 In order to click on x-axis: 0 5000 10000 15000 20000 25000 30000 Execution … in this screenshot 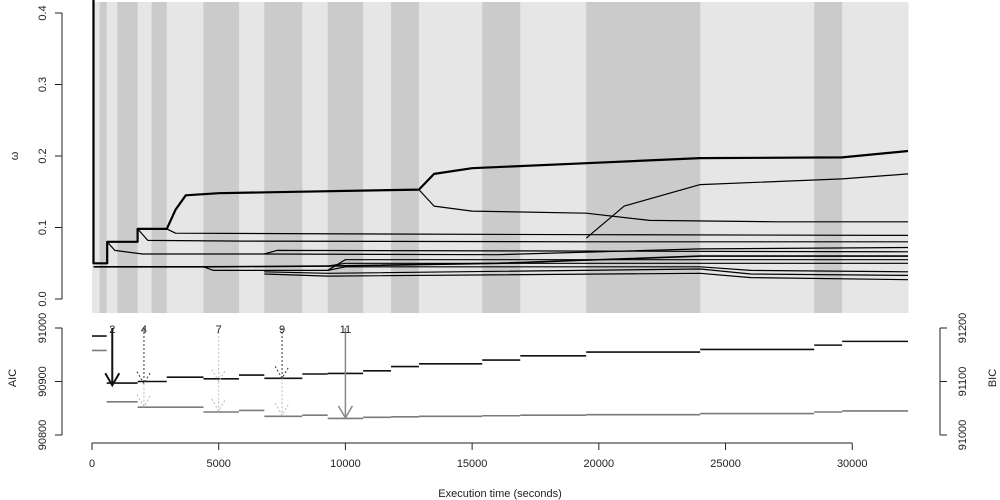, I will do `click(478, 471)`.